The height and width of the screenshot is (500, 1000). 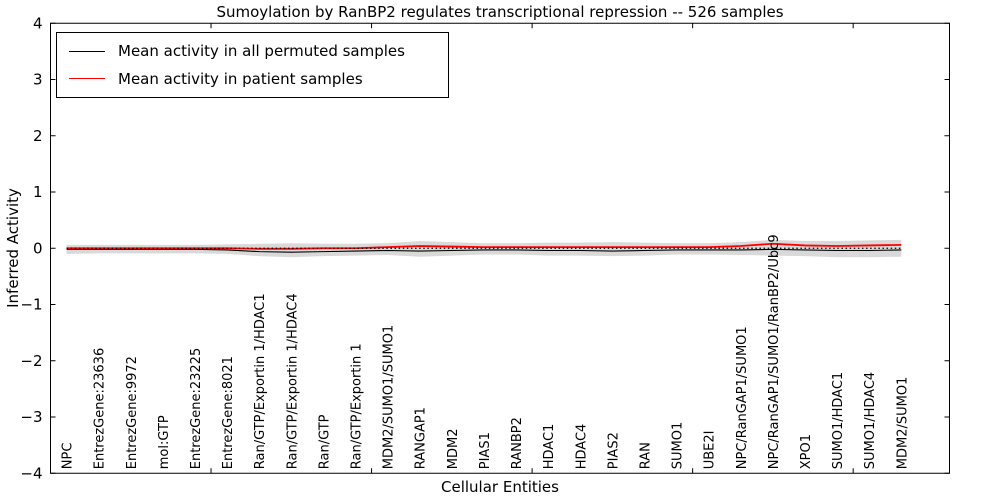 What do you see at coordinates (196, 408) in the screenshot?
I see `x-category-label: EntrezGene:23225` at bounding box center [196, 408].